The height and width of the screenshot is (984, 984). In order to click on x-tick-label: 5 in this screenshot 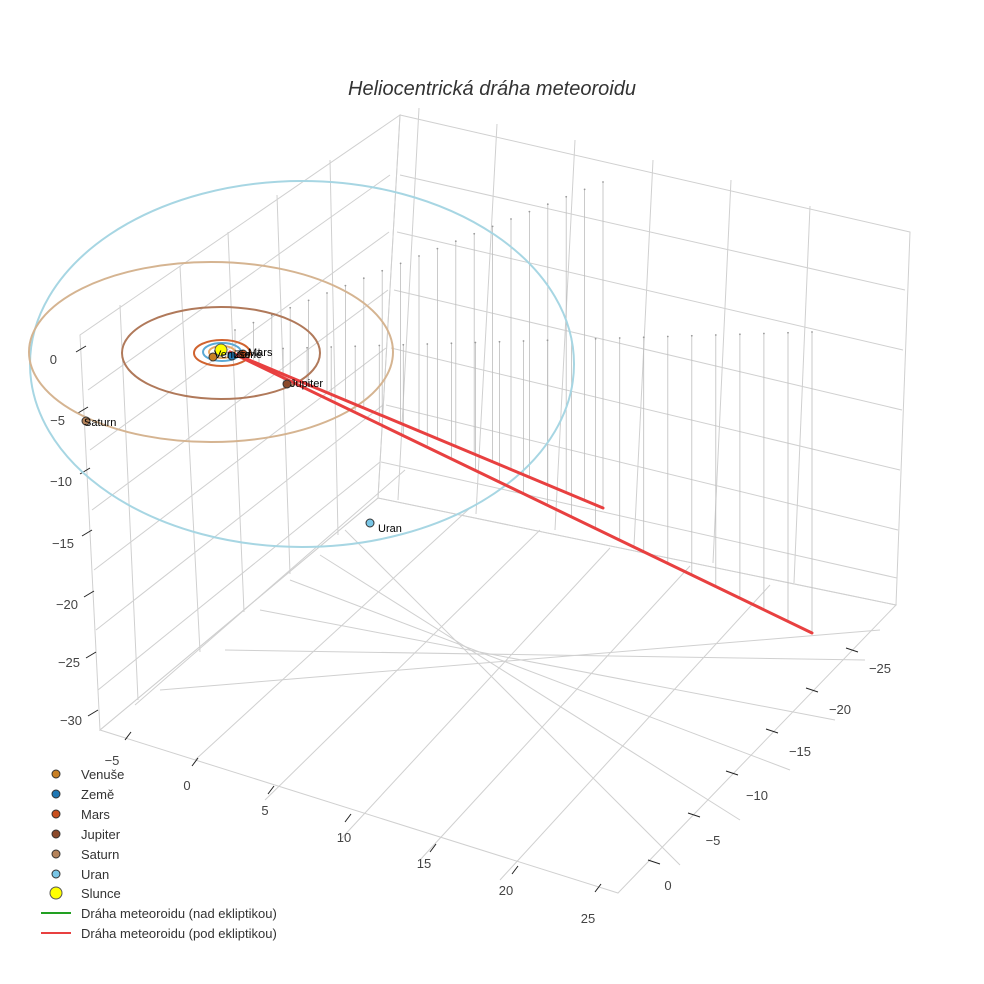, I will do `click(264, 810)`.